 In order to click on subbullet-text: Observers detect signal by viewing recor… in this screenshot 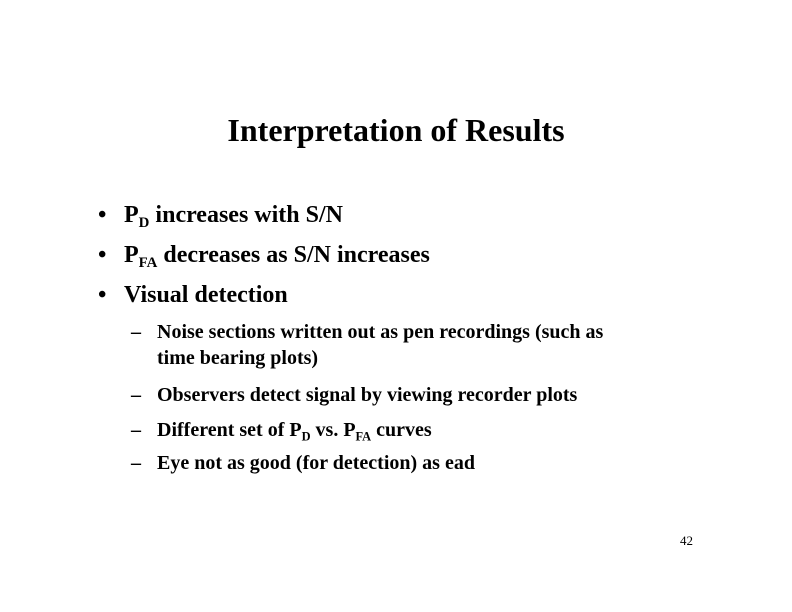, I will do `click(367, 395)`.